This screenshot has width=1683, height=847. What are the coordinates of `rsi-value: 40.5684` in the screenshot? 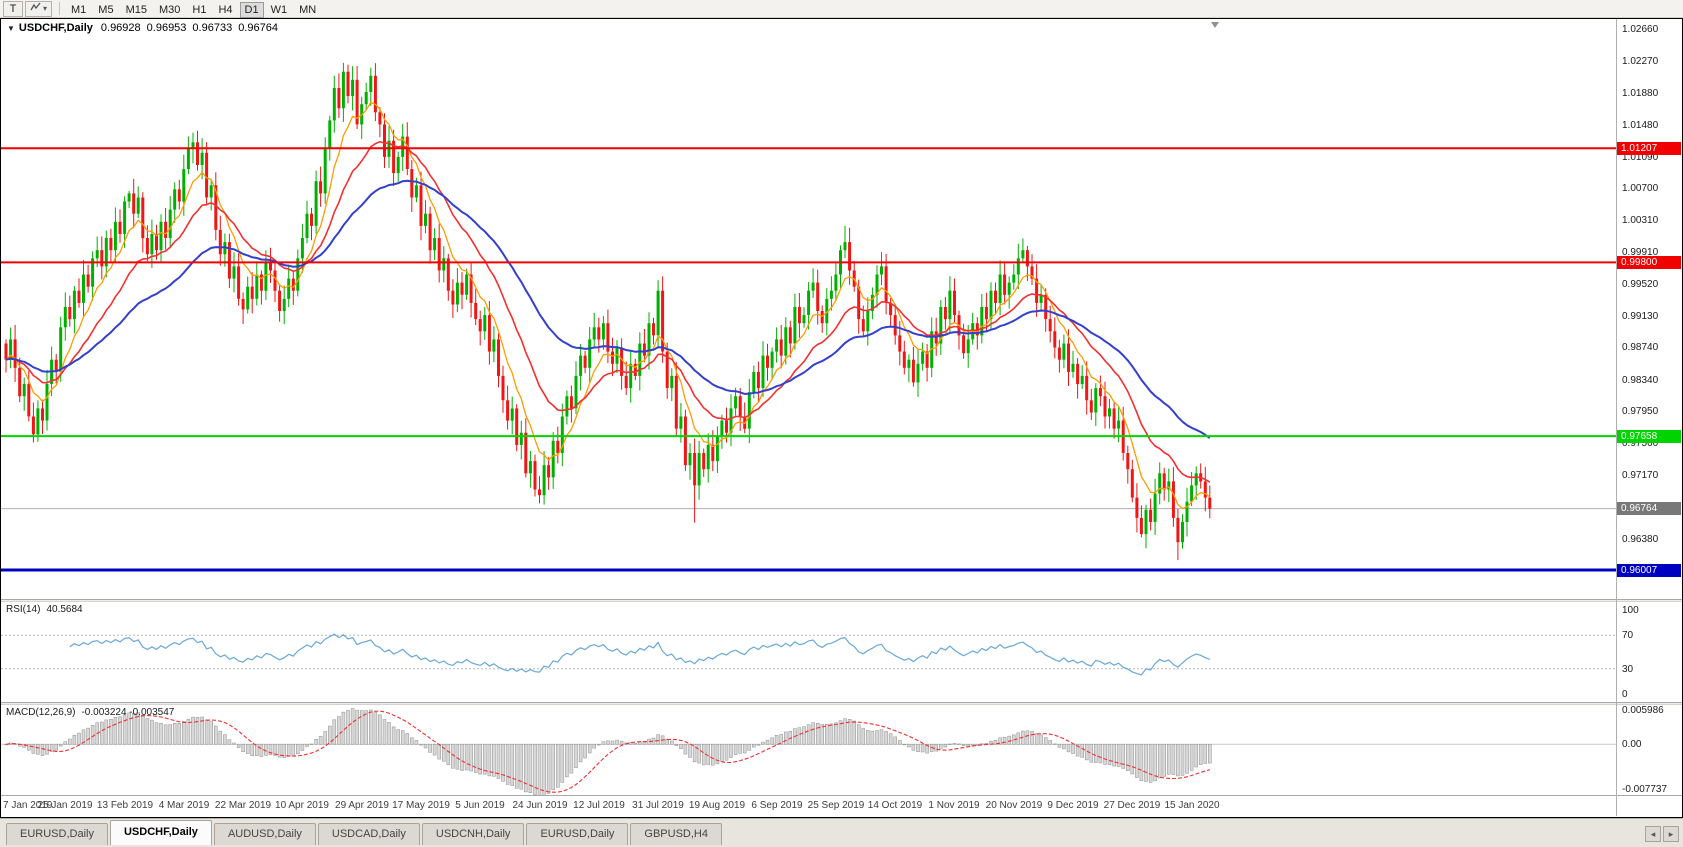 It's located at (64, 609).